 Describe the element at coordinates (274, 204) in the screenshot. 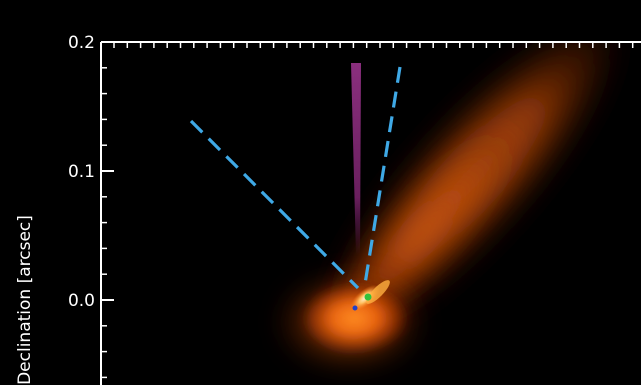

I see `dashed-line-left` at that location.